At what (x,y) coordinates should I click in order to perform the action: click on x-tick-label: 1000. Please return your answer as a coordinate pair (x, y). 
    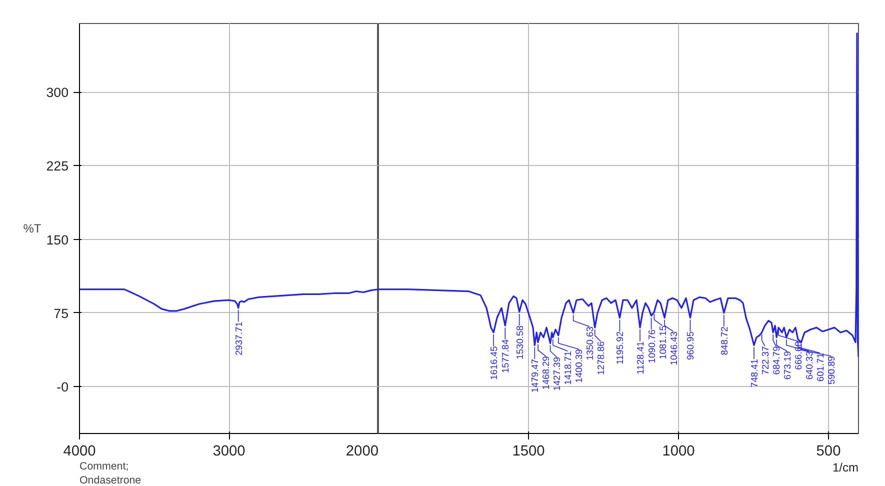
    Looking at the image, I should click on (678, 452).